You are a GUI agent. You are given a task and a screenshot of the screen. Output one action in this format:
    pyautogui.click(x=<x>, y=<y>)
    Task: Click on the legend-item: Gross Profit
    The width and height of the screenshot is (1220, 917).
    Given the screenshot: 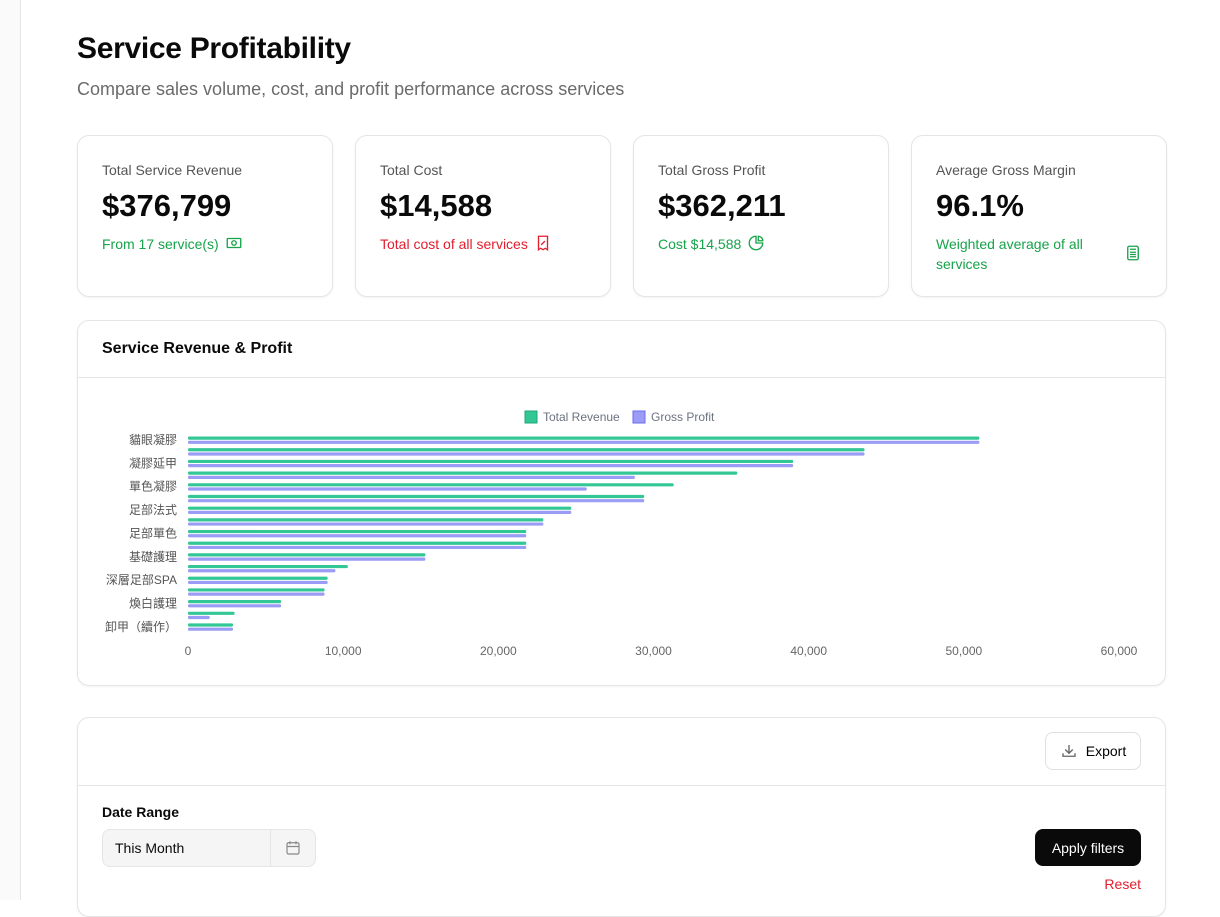 What is the action you would take?
    pyautogui.click(x=673, y=417)
    